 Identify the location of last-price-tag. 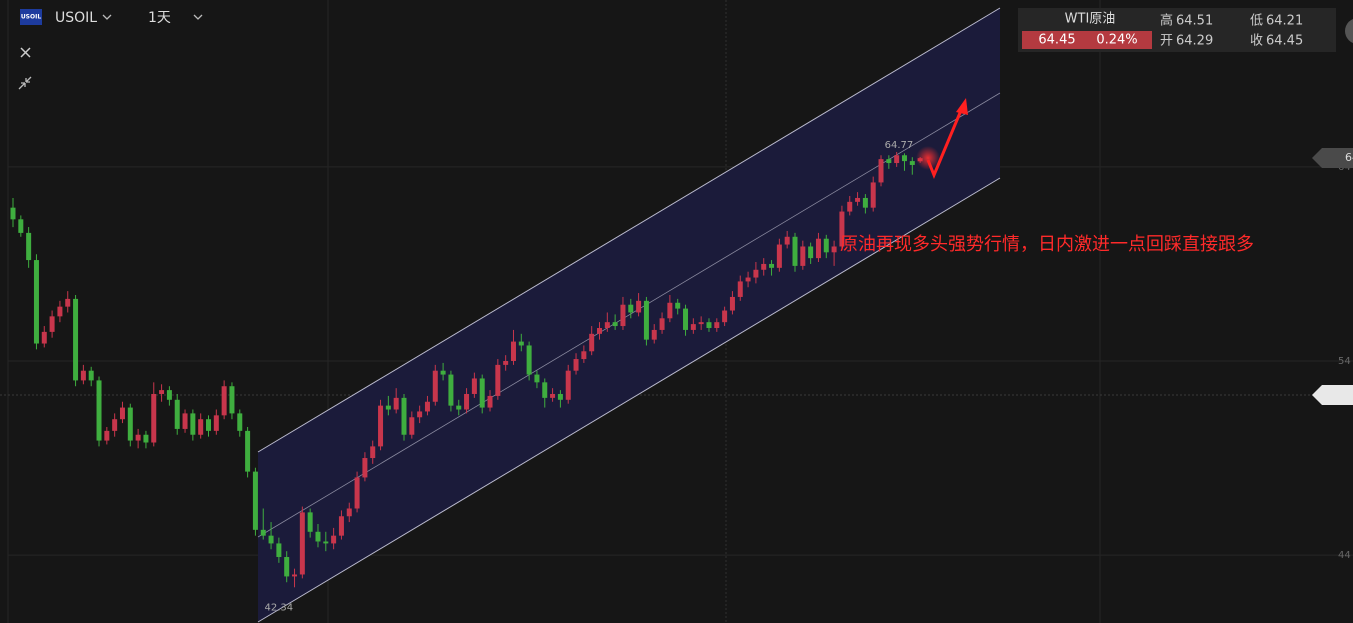
(1332, 158).